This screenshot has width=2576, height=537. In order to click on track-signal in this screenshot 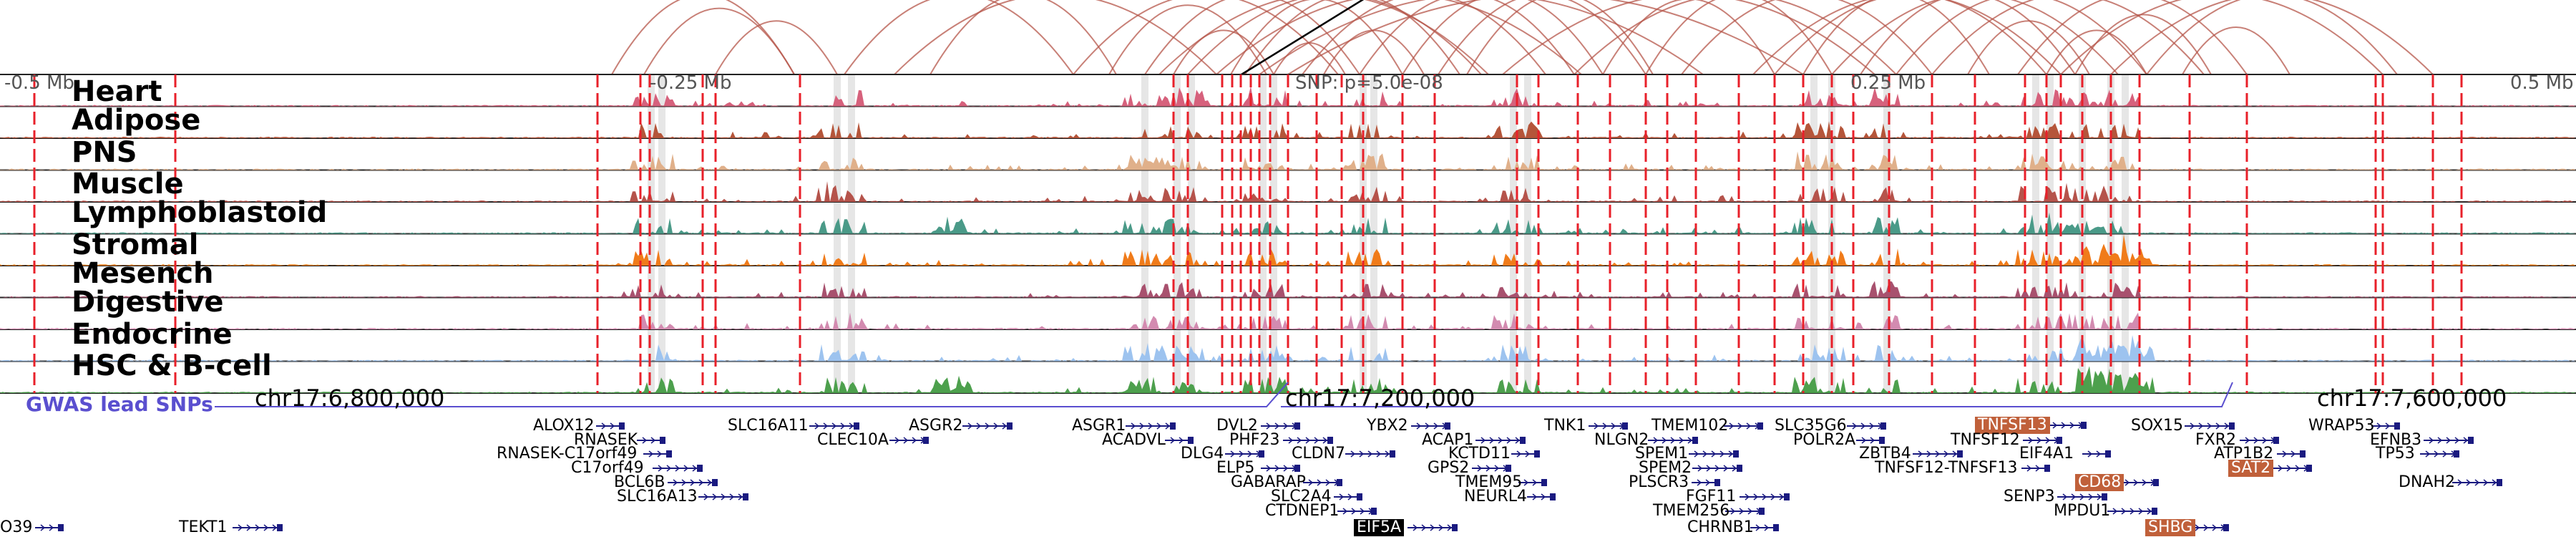, I will do `click(1288, 96)`.